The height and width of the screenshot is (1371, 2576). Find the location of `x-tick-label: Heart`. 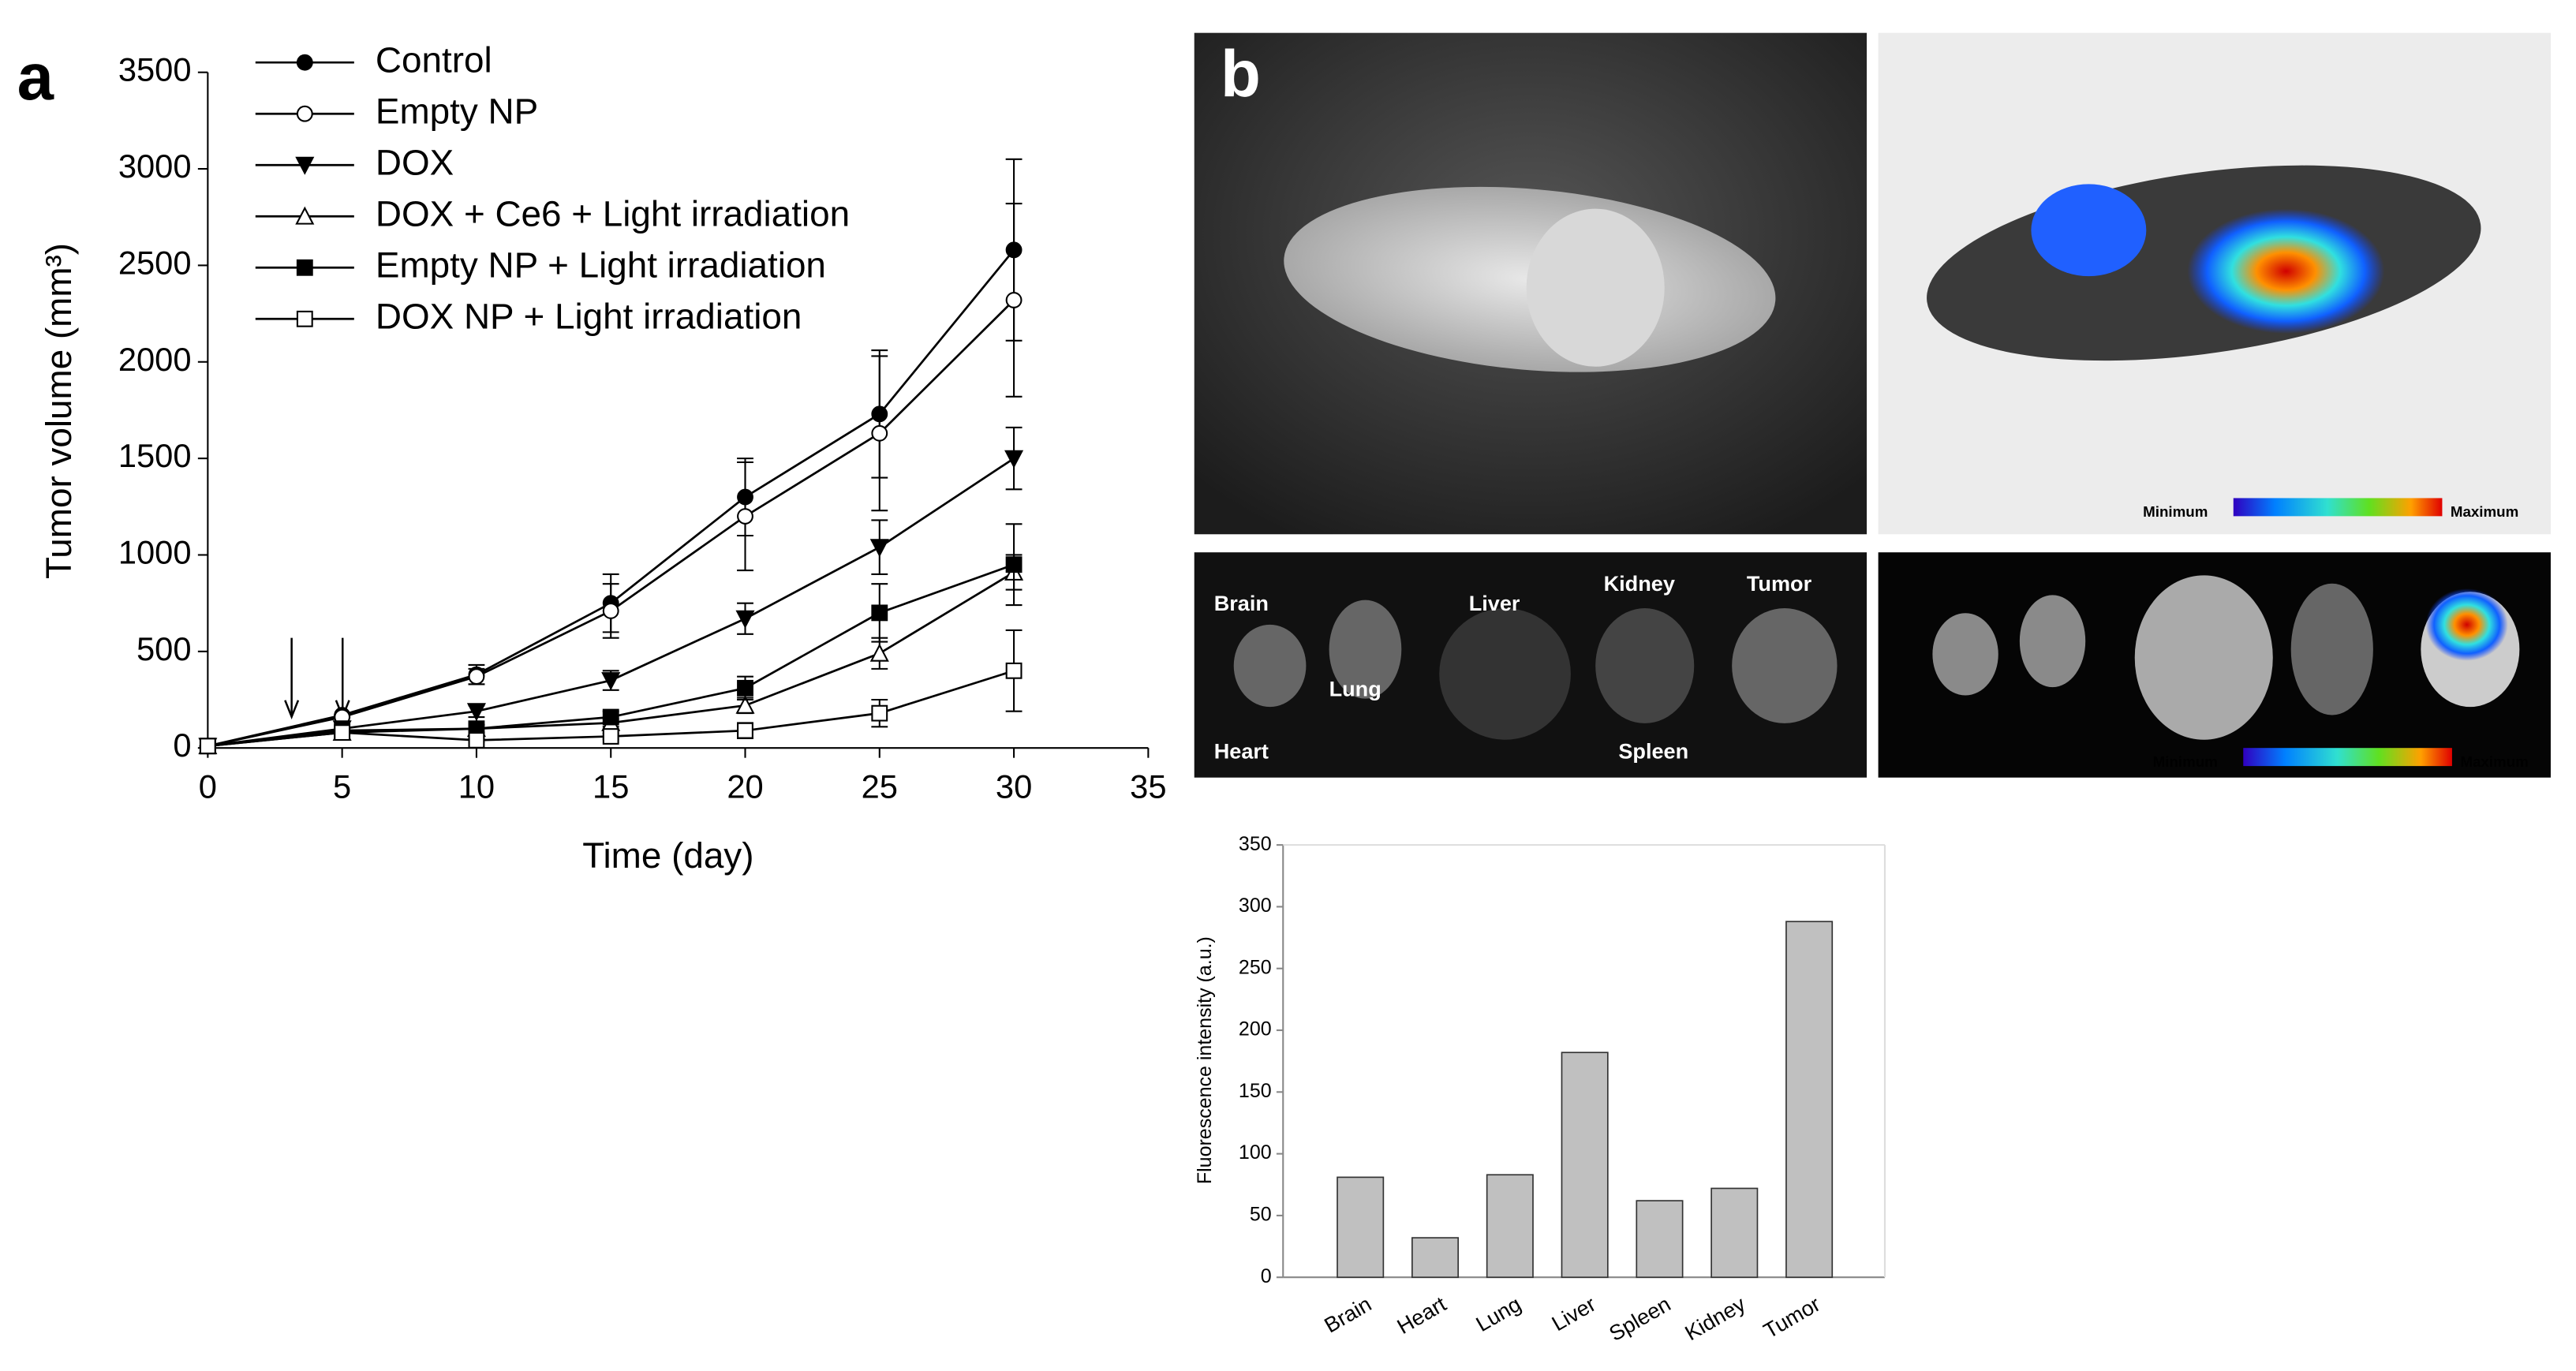

x-tick-label: Heart is located at coordinates (1421, 1315).